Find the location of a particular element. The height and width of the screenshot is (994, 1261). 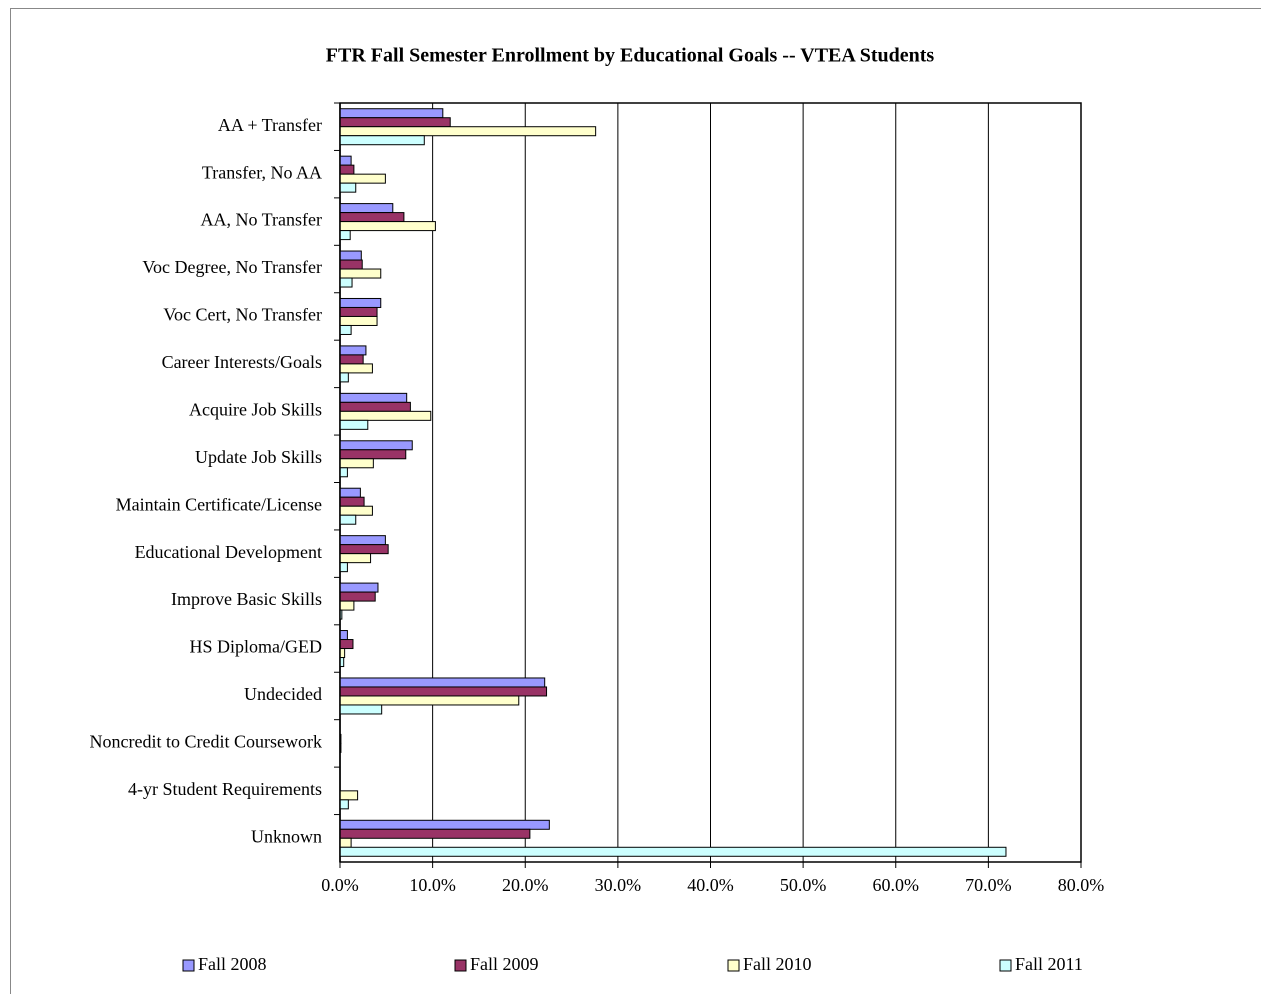

legend-label: Fall 2011 is located at coordinates (1049, 964).